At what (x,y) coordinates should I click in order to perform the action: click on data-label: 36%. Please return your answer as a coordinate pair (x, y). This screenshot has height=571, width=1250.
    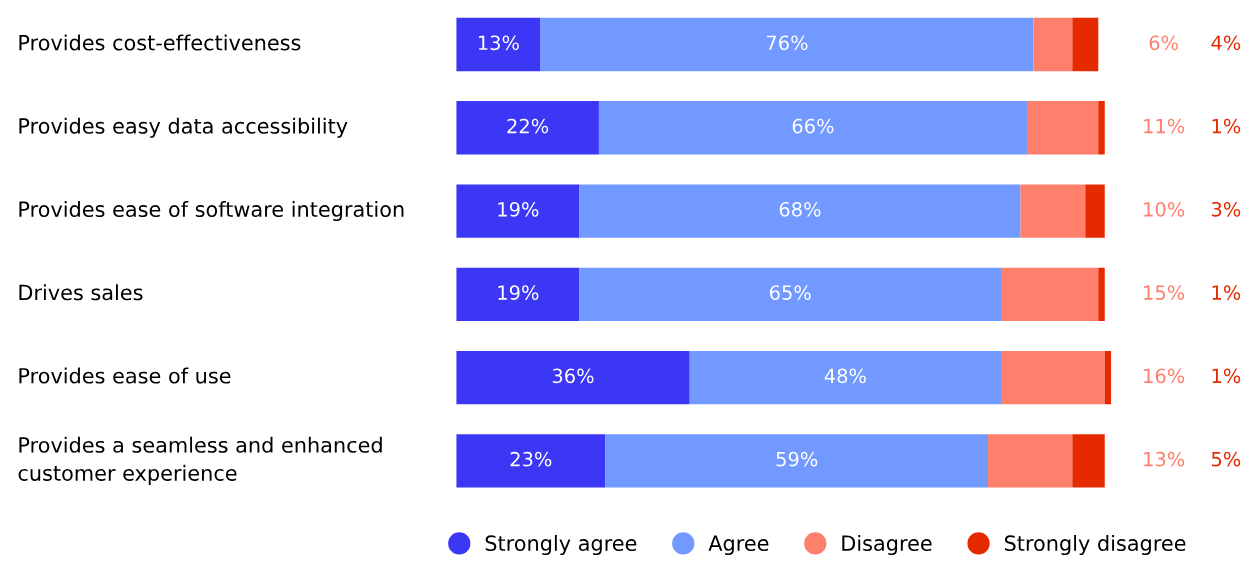
    Looking at the image, I should click on (573, 376).